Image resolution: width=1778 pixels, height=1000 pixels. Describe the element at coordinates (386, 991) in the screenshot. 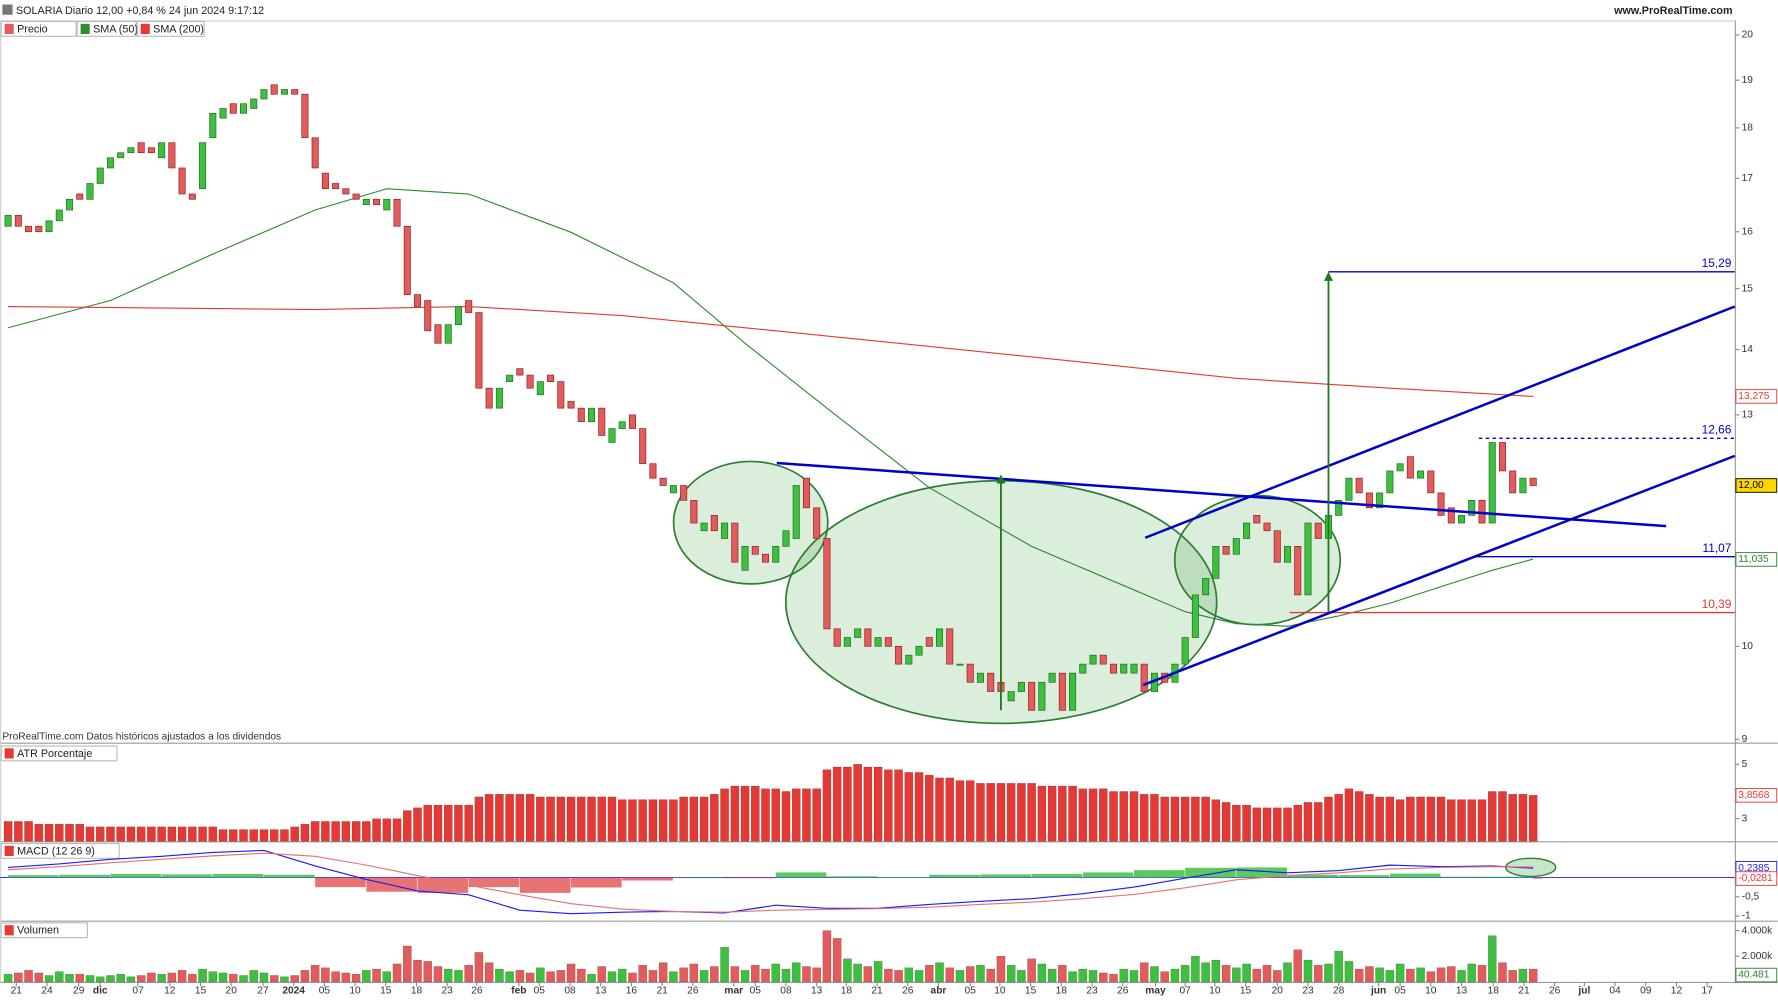

I see `x-tick-label: 15` at that location.